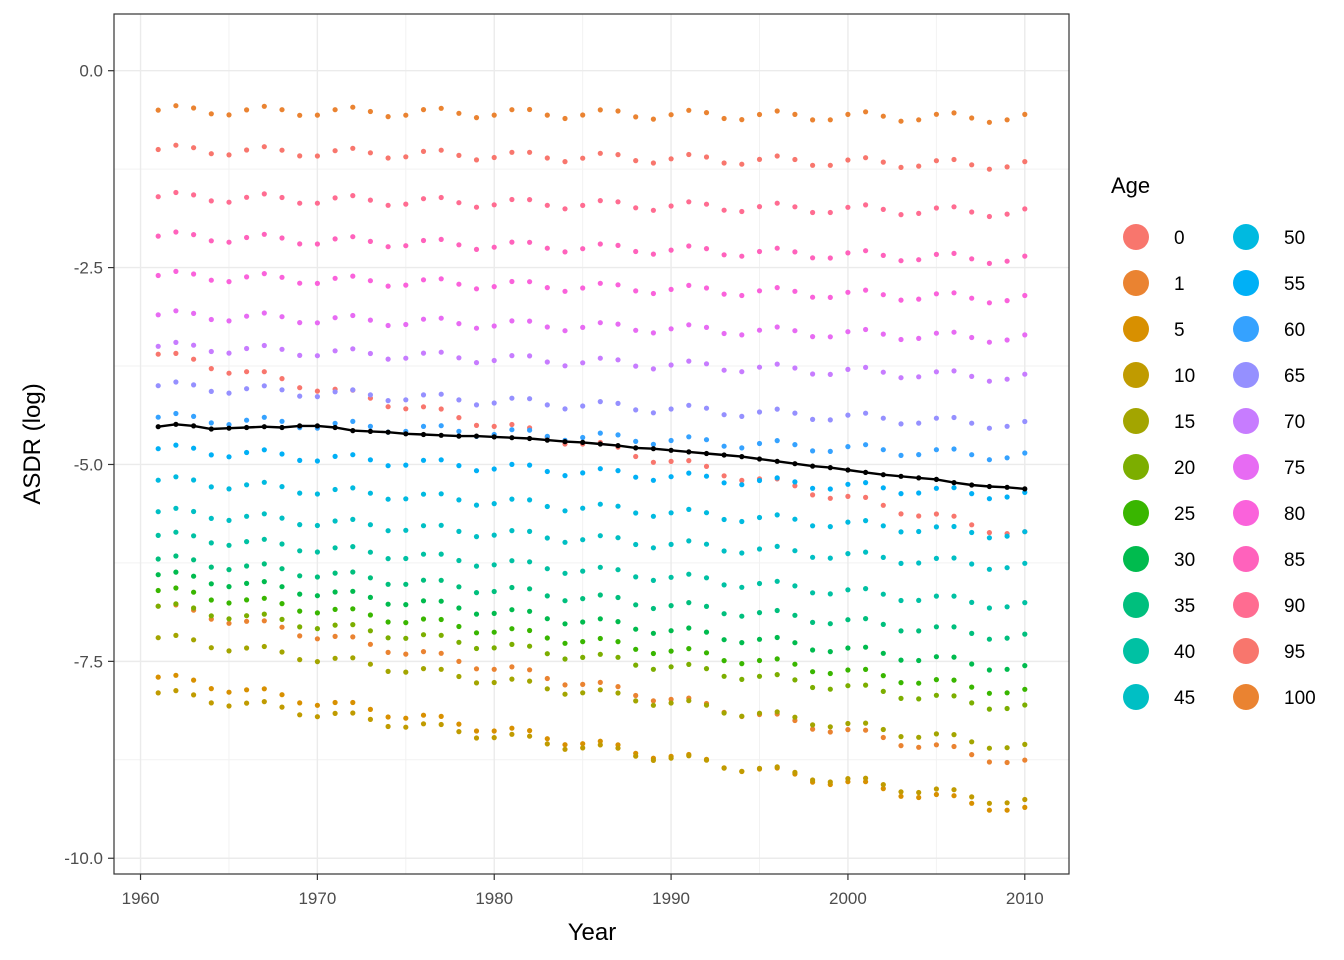  What do you see at coordinates (83, 858) in the screenshot?
I see `y-tick-label: -10.0` at bounding box center [83, 858].